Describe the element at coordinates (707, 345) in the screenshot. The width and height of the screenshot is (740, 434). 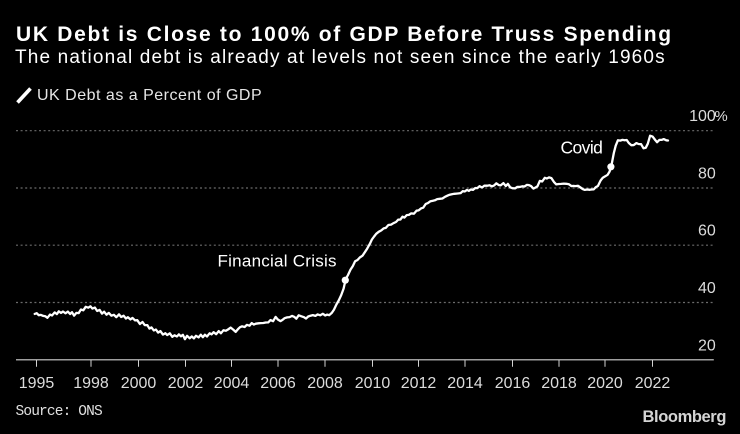
I see `svg-text: 20` at that location.